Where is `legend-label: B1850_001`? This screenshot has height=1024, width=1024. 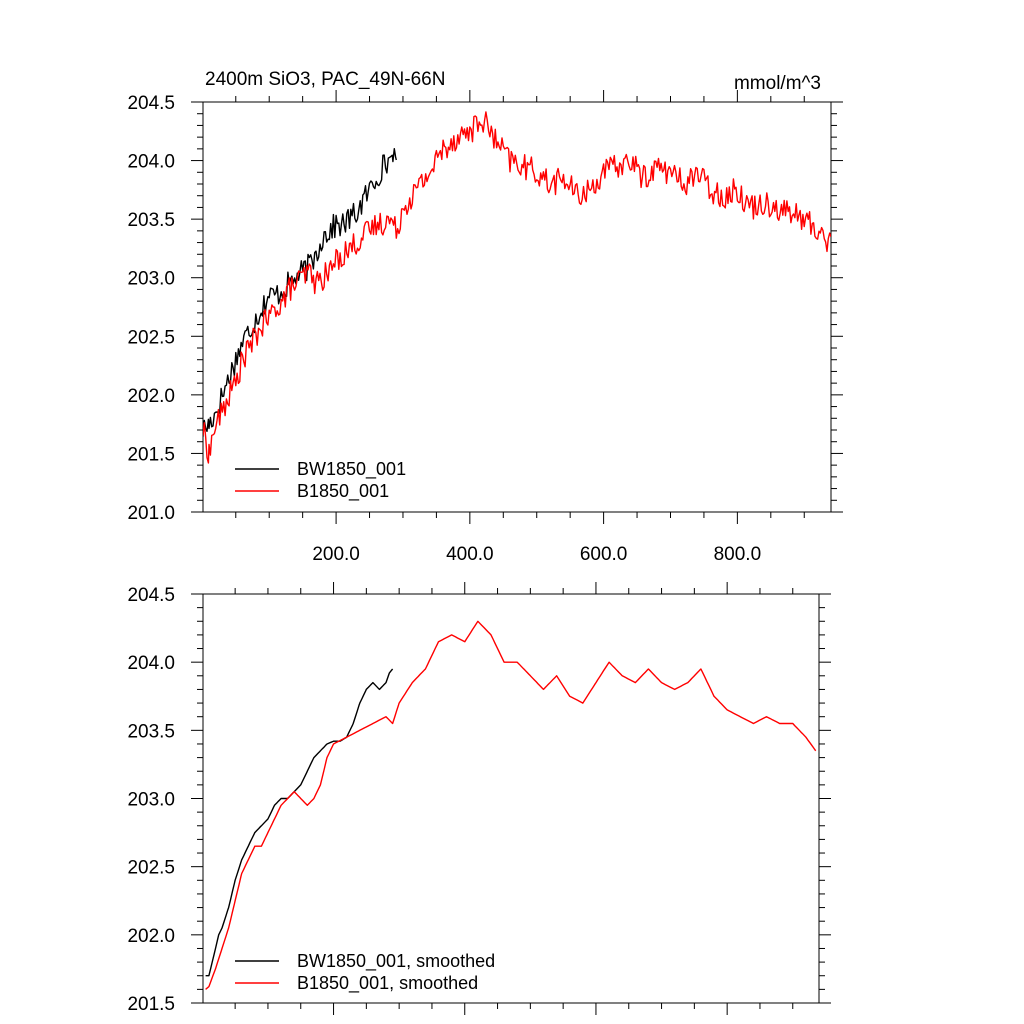
legend-label: B1850_001 is located at coordinates (343, 491).